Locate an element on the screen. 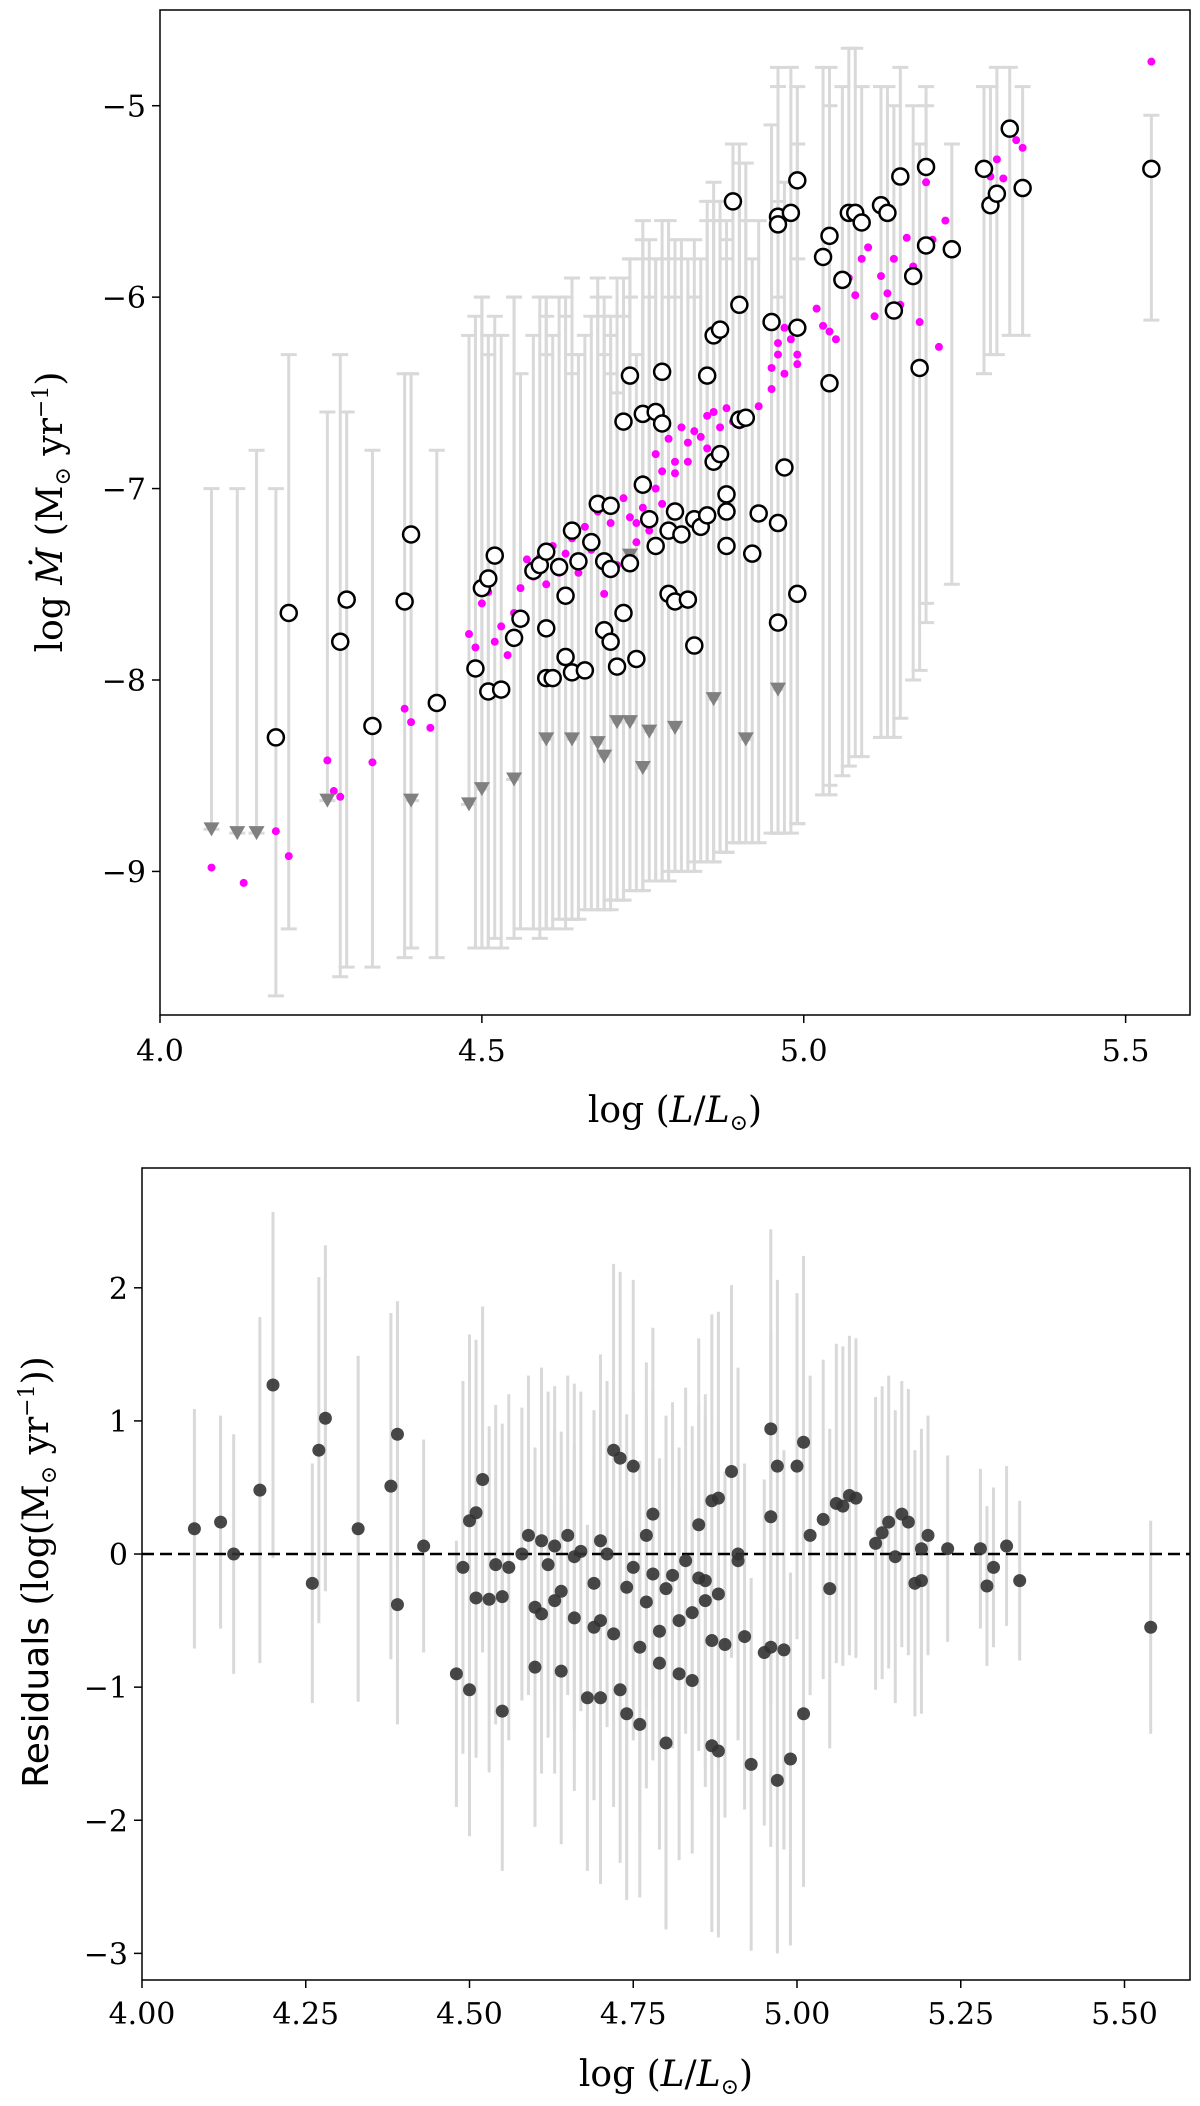 The width and height of the screenshot is (1200, 2106). bottom-y-tick-label: −3 is located at coordinates (106, 1954).